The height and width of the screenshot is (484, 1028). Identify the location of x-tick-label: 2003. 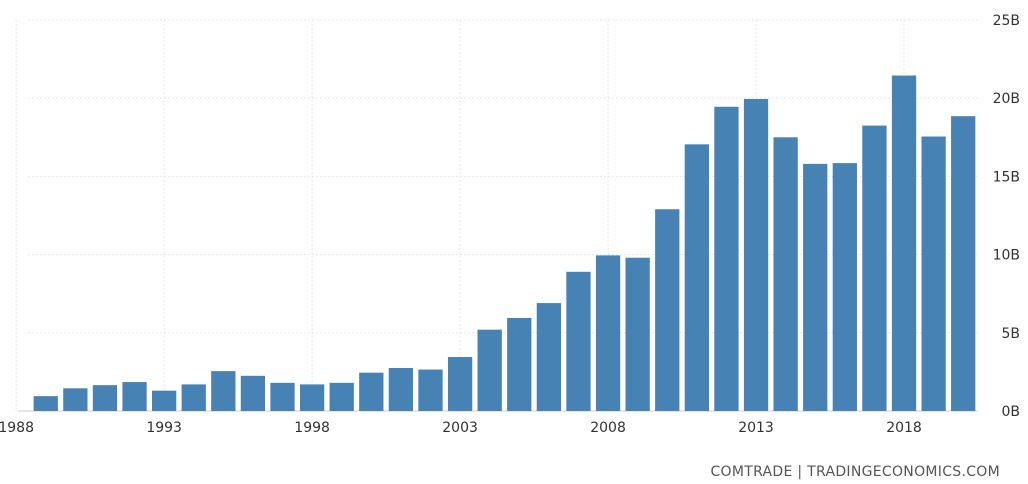
(460, 428).